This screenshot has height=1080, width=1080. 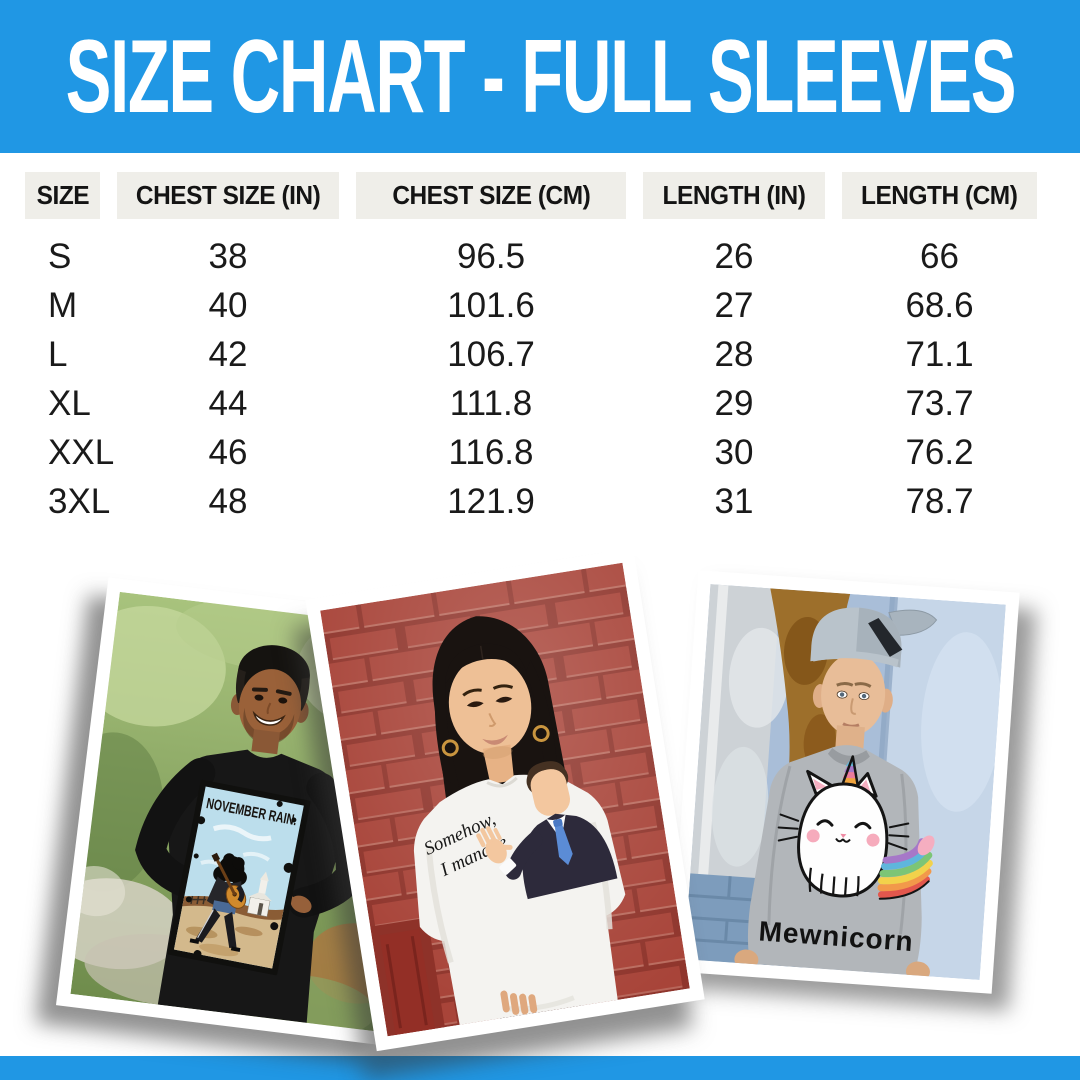 I want to click on church-graphic, so click(x=259, y=894).